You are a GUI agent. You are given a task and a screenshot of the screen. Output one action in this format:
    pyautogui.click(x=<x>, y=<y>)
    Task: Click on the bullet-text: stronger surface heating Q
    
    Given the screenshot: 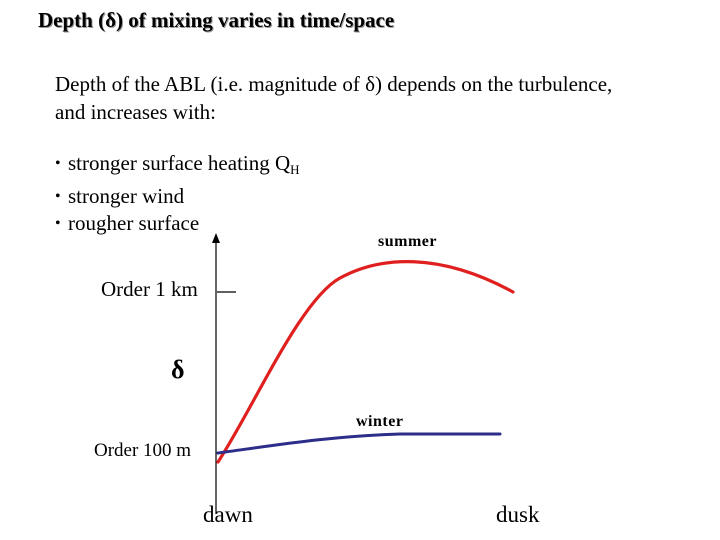 What is the action you would take?
    pyautogui.click(x=179, y=163)
    